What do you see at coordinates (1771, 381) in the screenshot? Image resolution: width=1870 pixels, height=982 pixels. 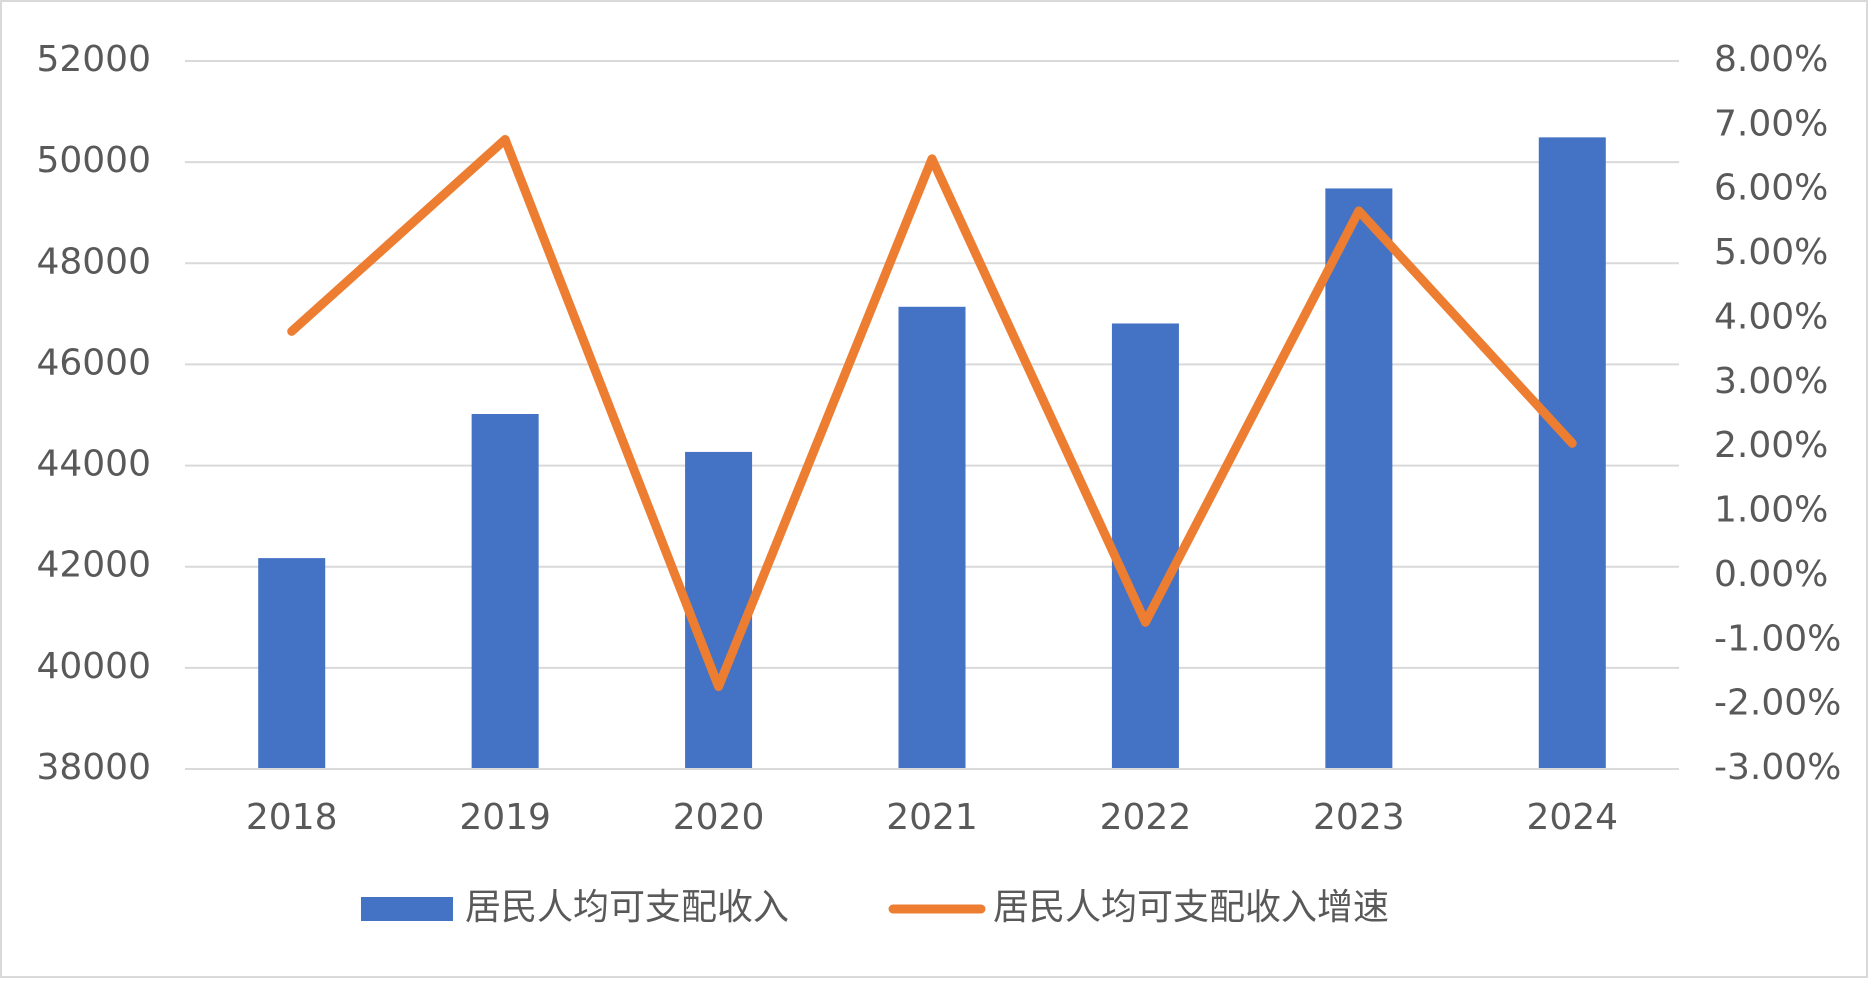 I see `y2-tick-label: 3.00%` at bounding box center [1771, 381].